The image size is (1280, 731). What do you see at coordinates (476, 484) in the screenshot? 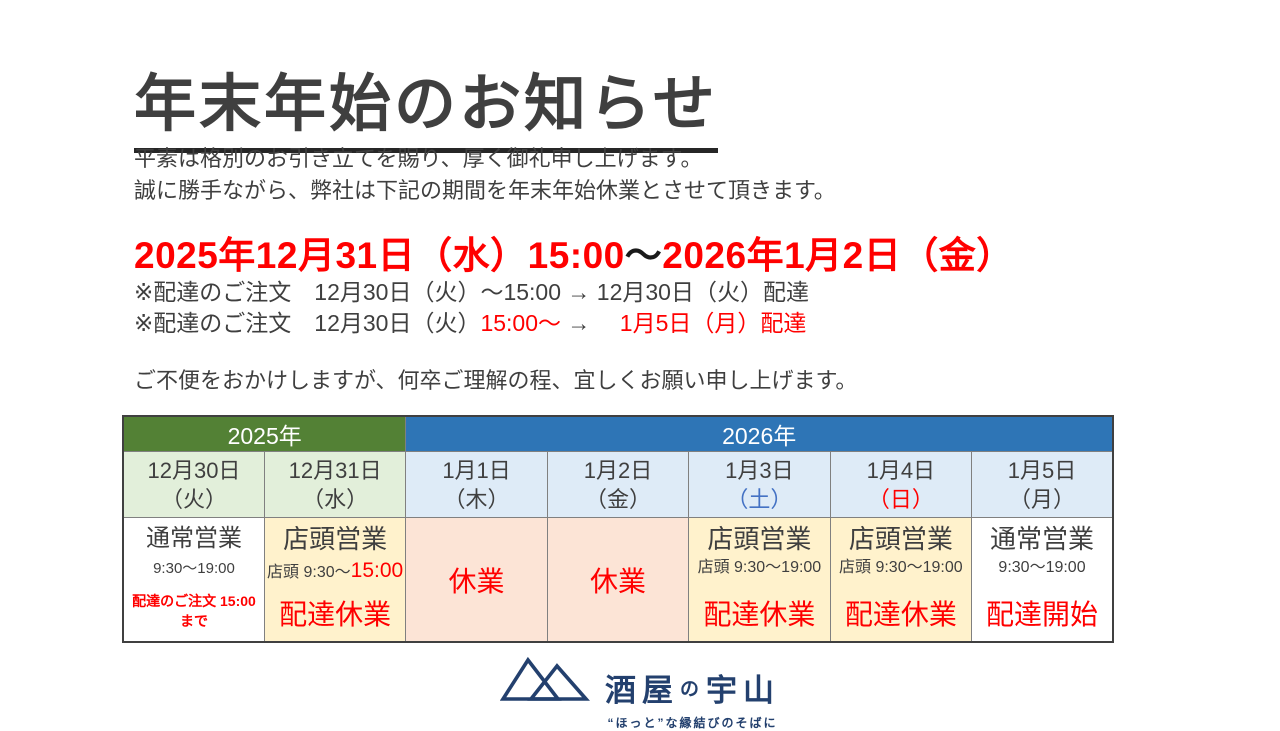
I see `date-cell-jan1: 1月1日 （木）` at bounding box center [476, 484].